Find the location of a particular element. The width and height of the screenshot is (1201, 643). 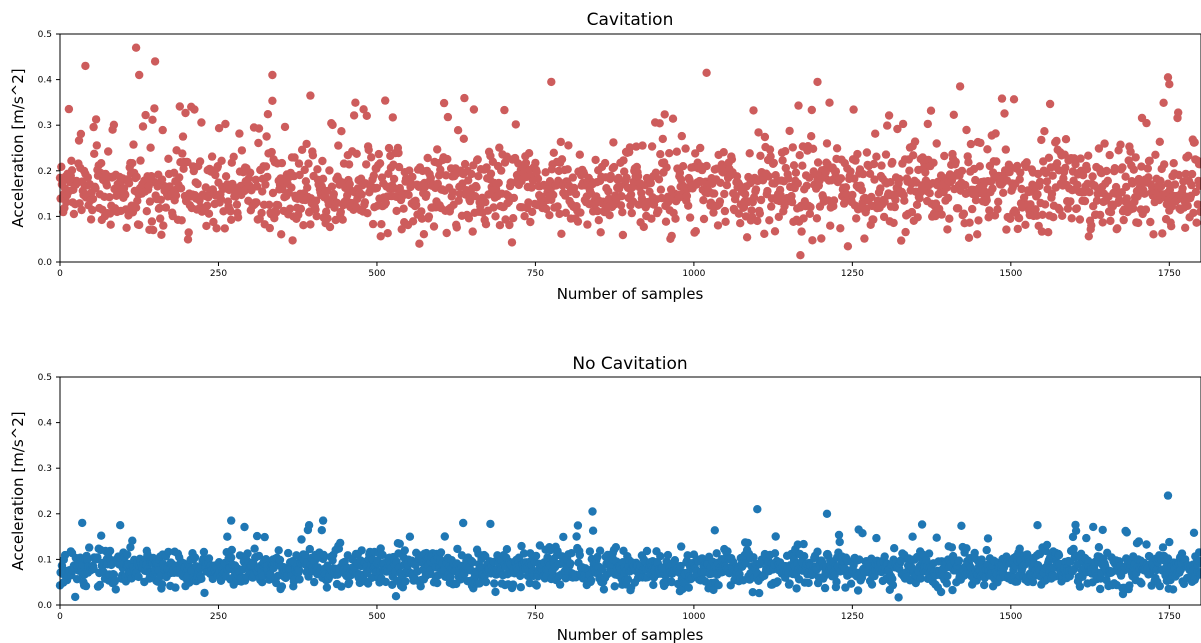

y-axis-label: Acceleration [m/s^2] is located at coordinates (18, 147).